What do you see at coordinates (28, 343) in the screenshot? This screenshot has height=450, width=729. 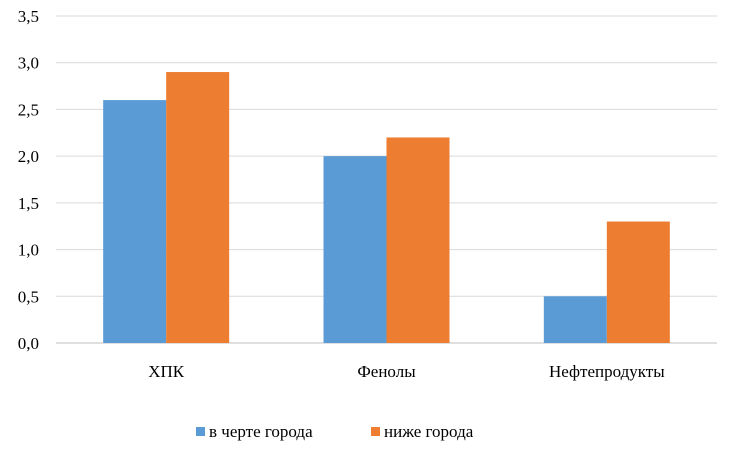 I see `y-tick-label: 0,0` at bounding box center [28, 343].